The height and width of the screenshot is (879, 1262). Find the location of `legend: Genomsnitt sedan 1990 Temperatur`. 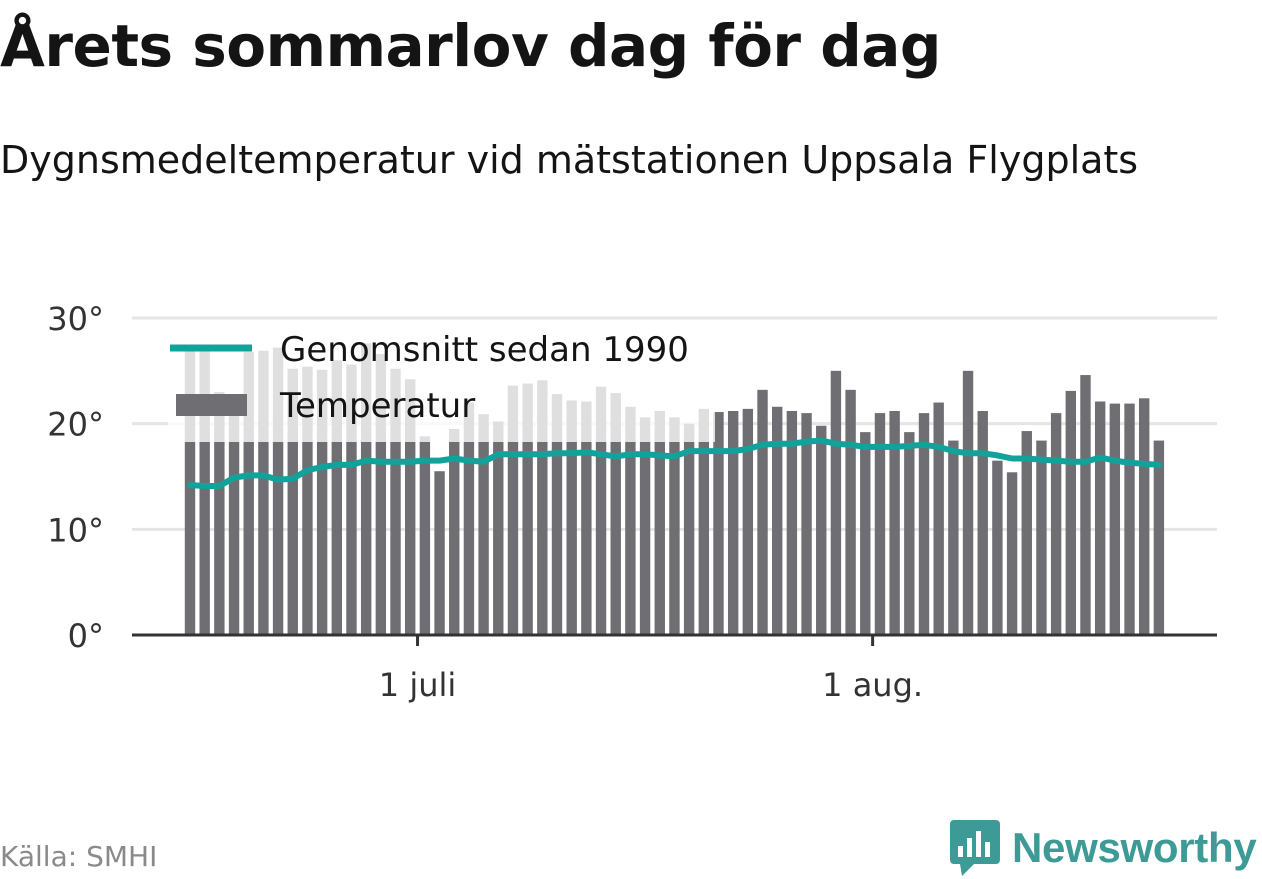

legend: Genomsnitt sedan 1990 Temperatur is located at coordinates (429, 378).